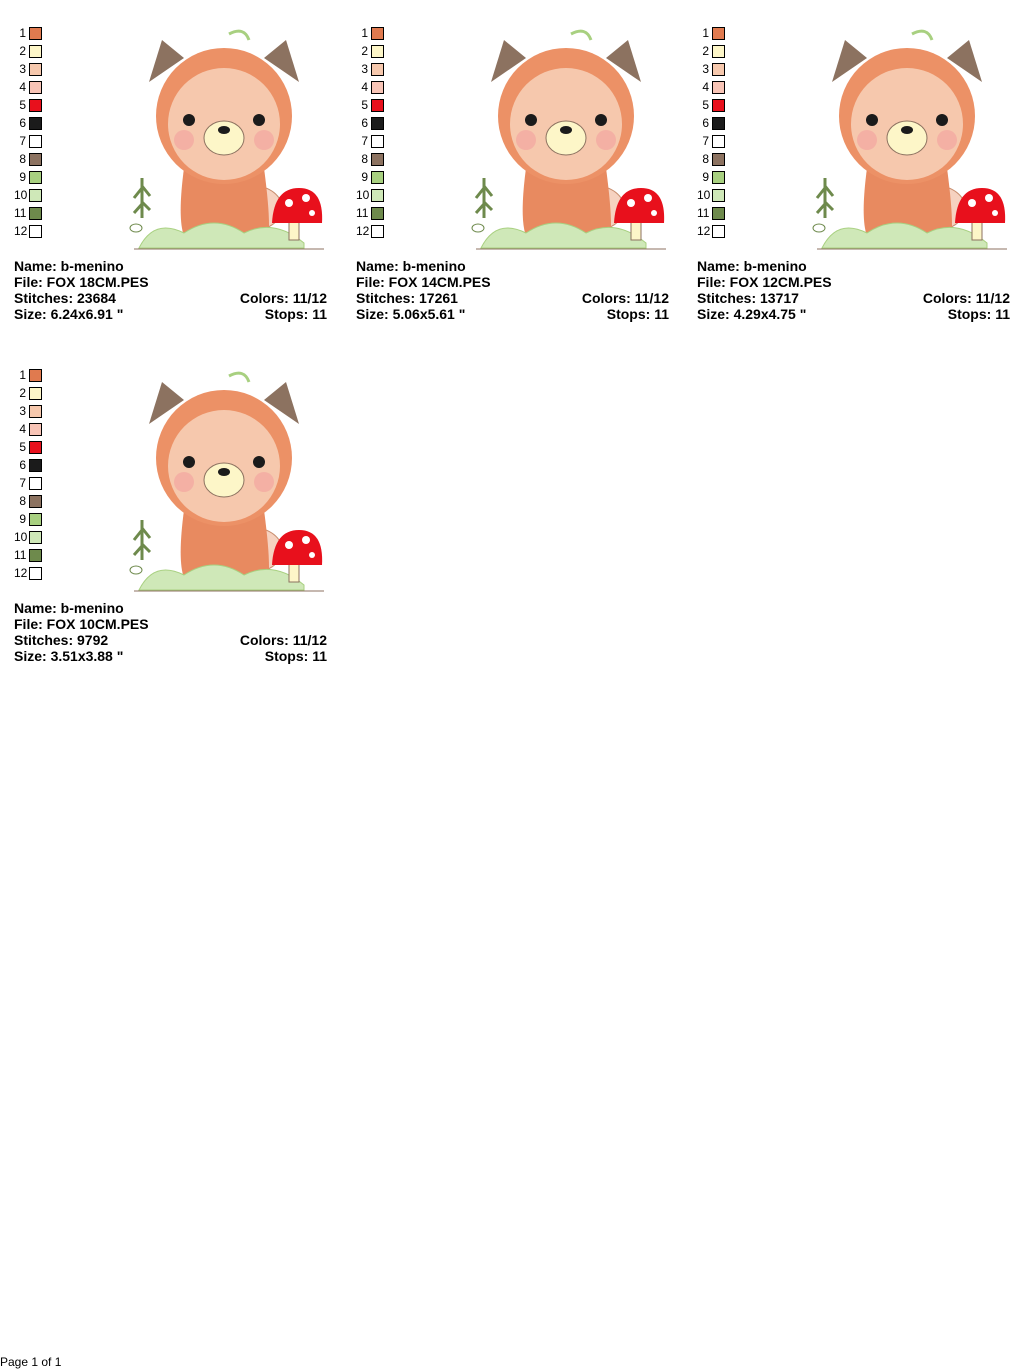 The image size is (1024, 1370). Describe the element at coordinates (69, 608) in the screenshot. I see `design-name: Name: b-menino` at that location.